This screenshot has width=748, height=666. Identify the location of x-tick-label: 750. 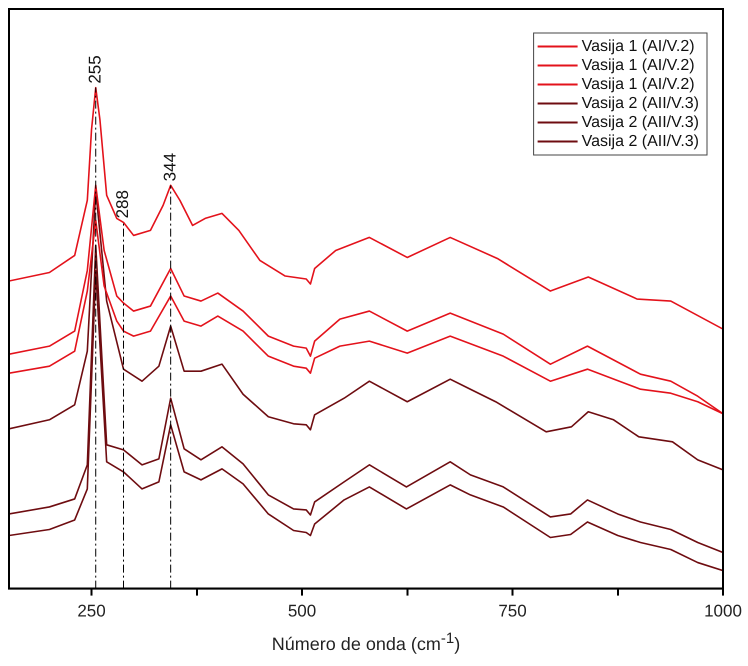
(512, 610).